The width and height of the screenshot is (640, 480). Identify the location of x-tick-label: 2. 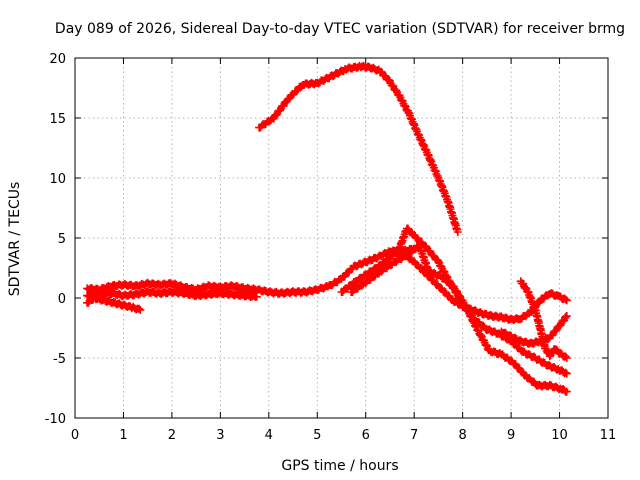
(172, 435).